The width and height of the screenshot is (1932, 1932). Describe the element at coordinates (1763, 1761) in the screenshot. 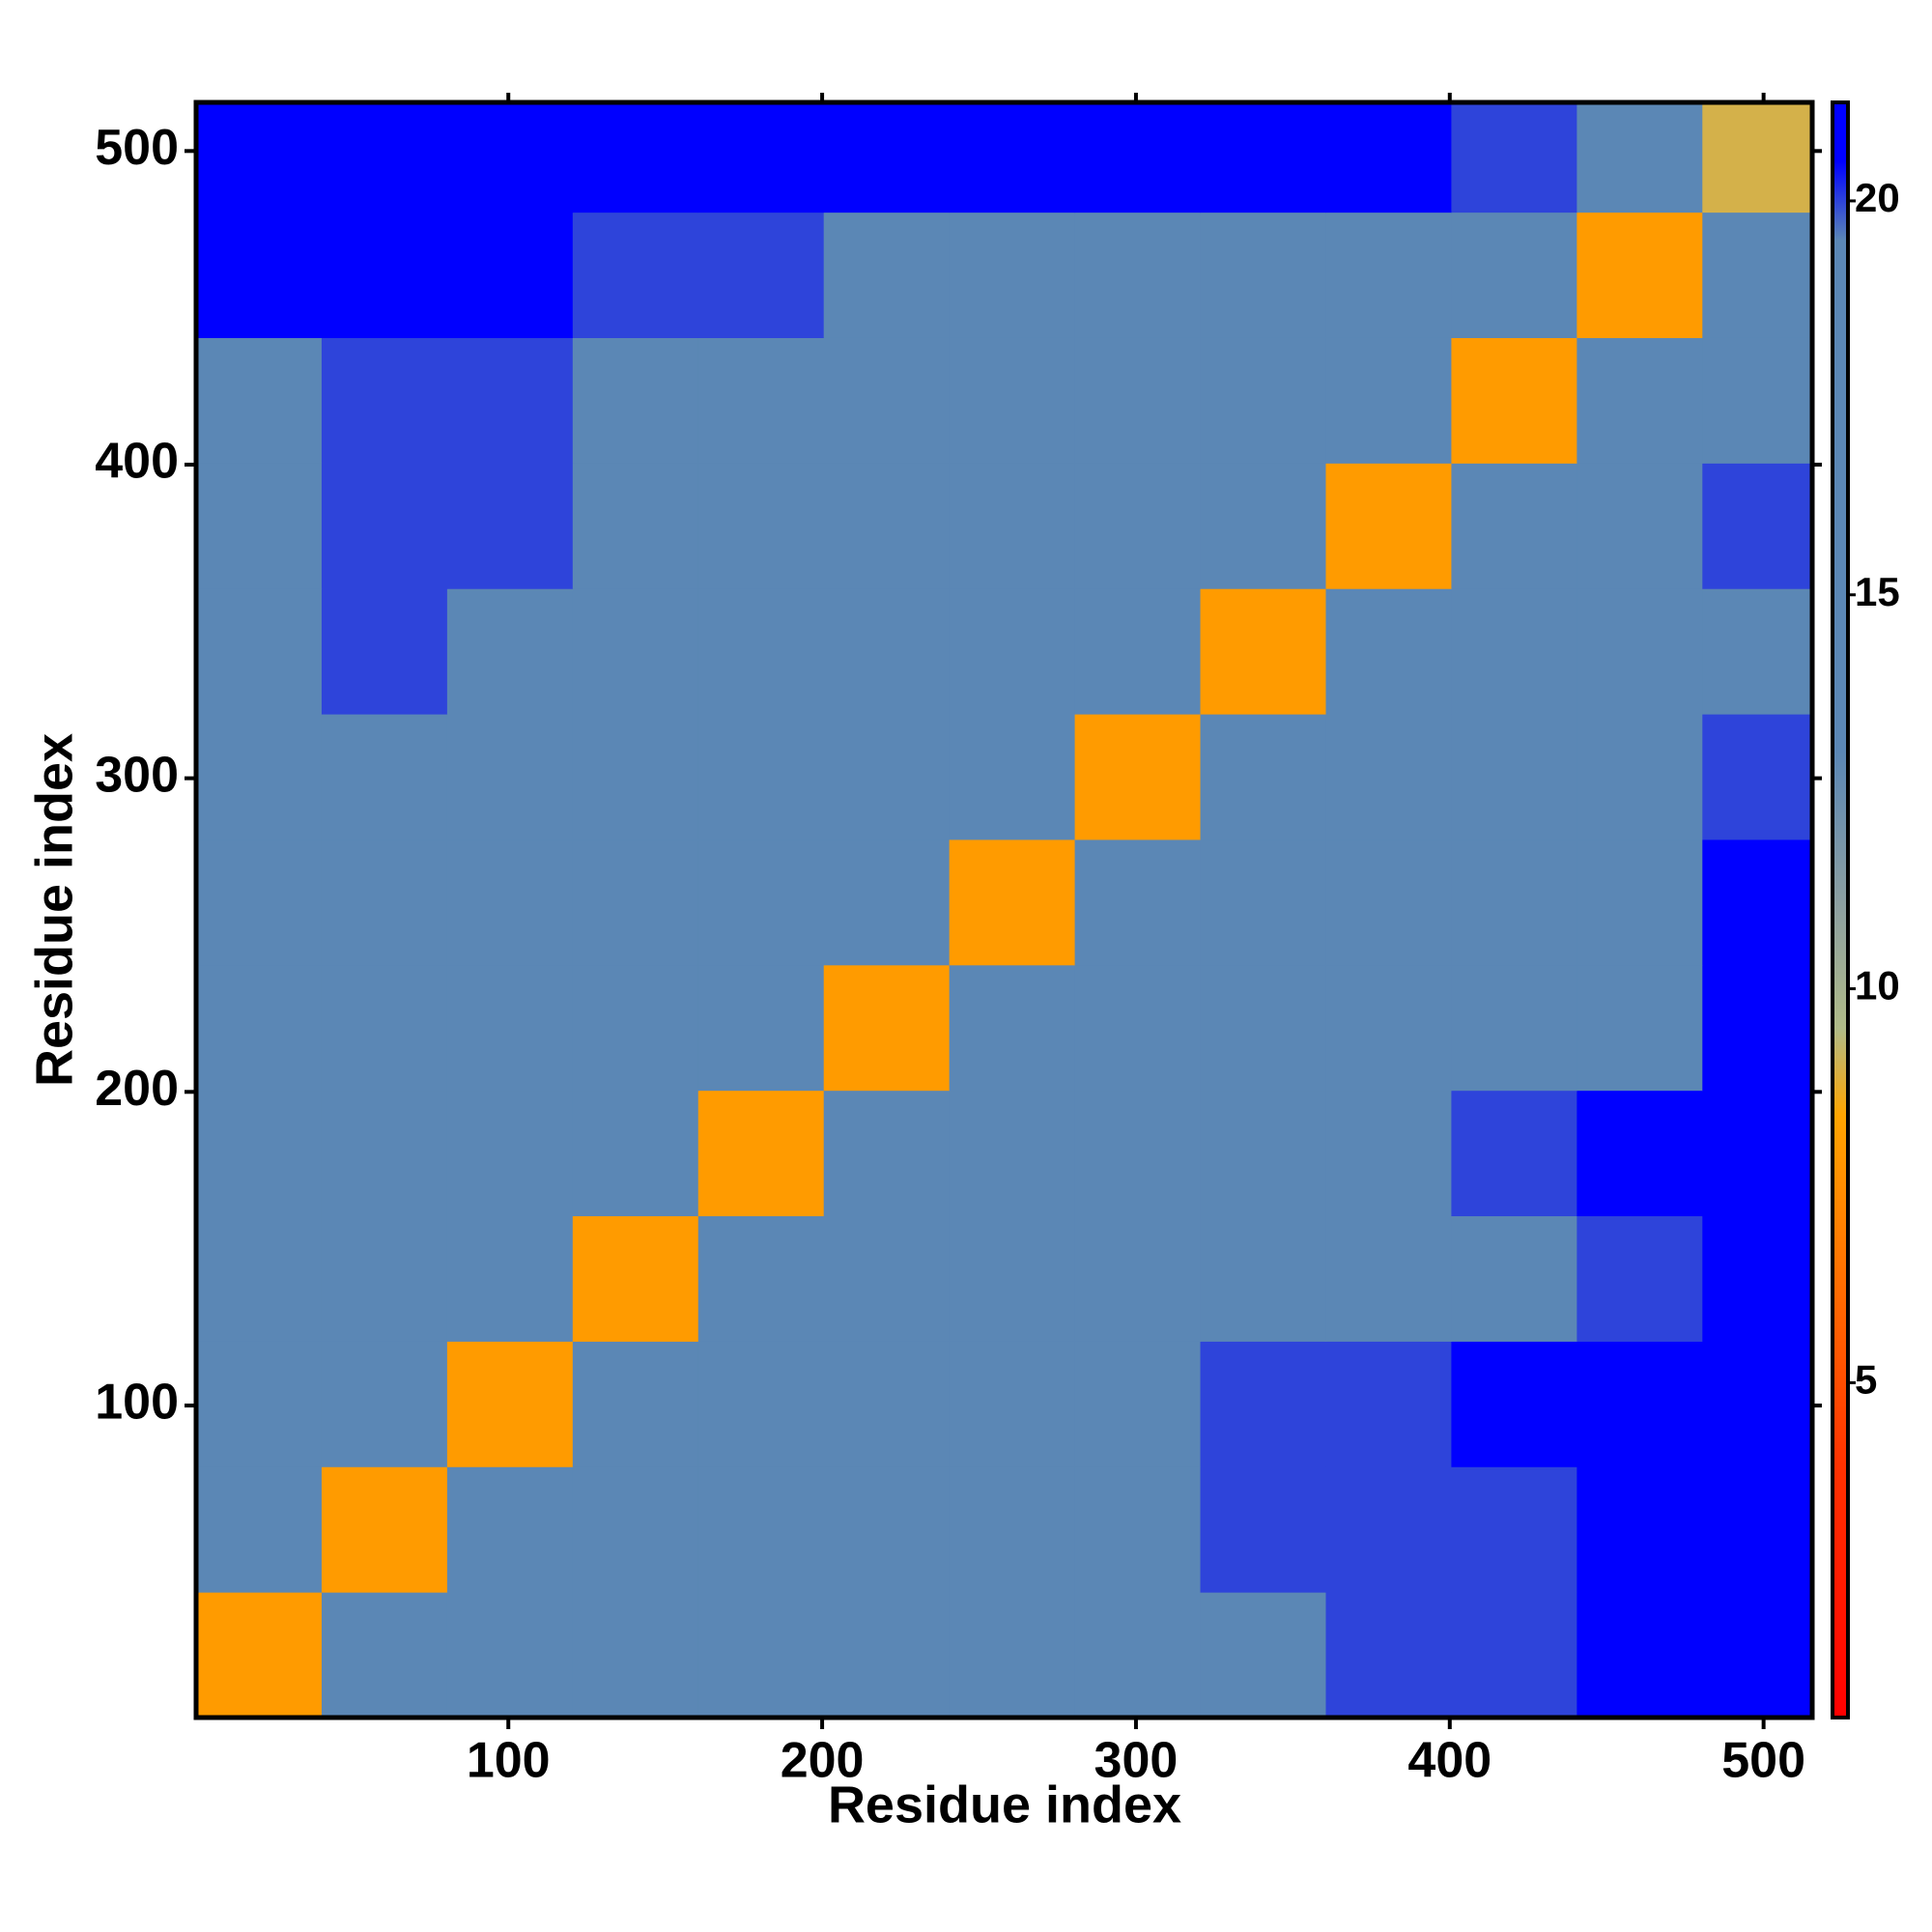

I see `x-tick-label: 500` at that location.